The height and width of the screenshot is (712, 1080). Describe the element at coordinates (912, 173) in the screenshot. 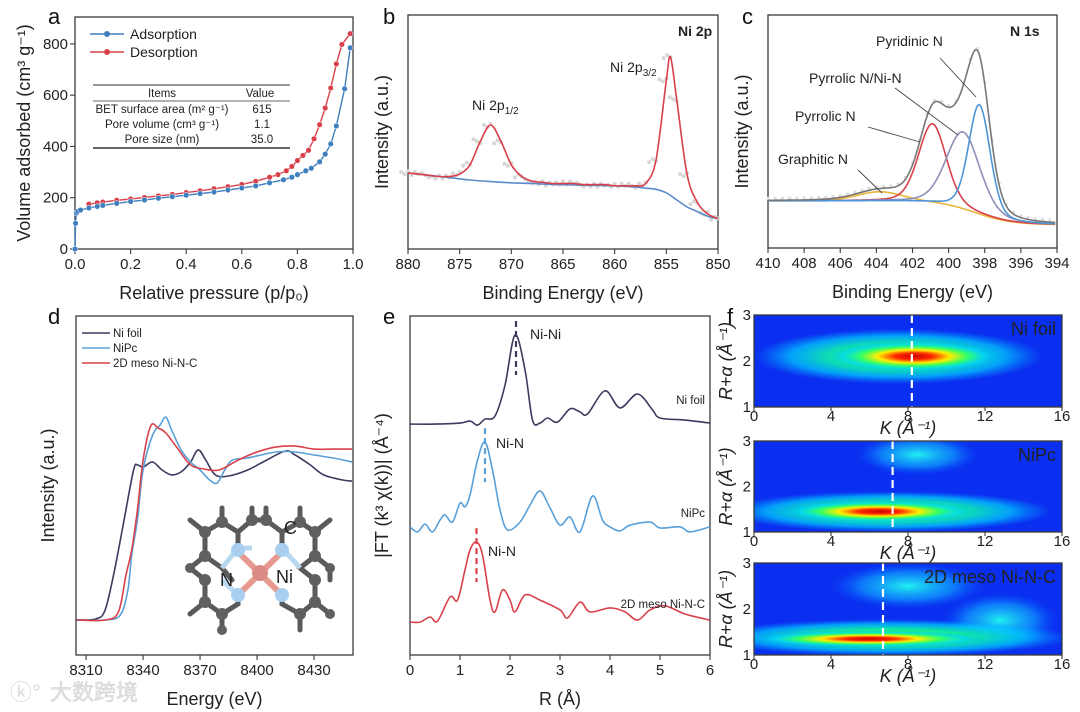

I see `component-pyrrolic-n` at that location.